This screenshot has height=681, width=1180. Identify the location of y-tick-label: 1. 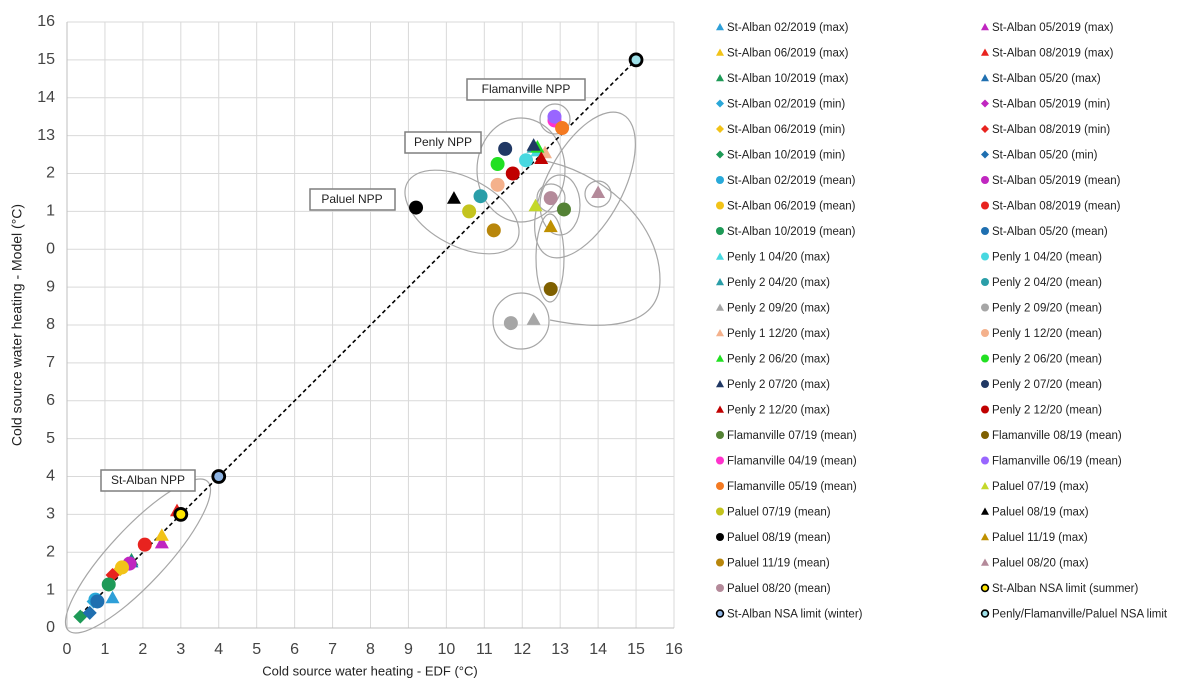
(50, 589).